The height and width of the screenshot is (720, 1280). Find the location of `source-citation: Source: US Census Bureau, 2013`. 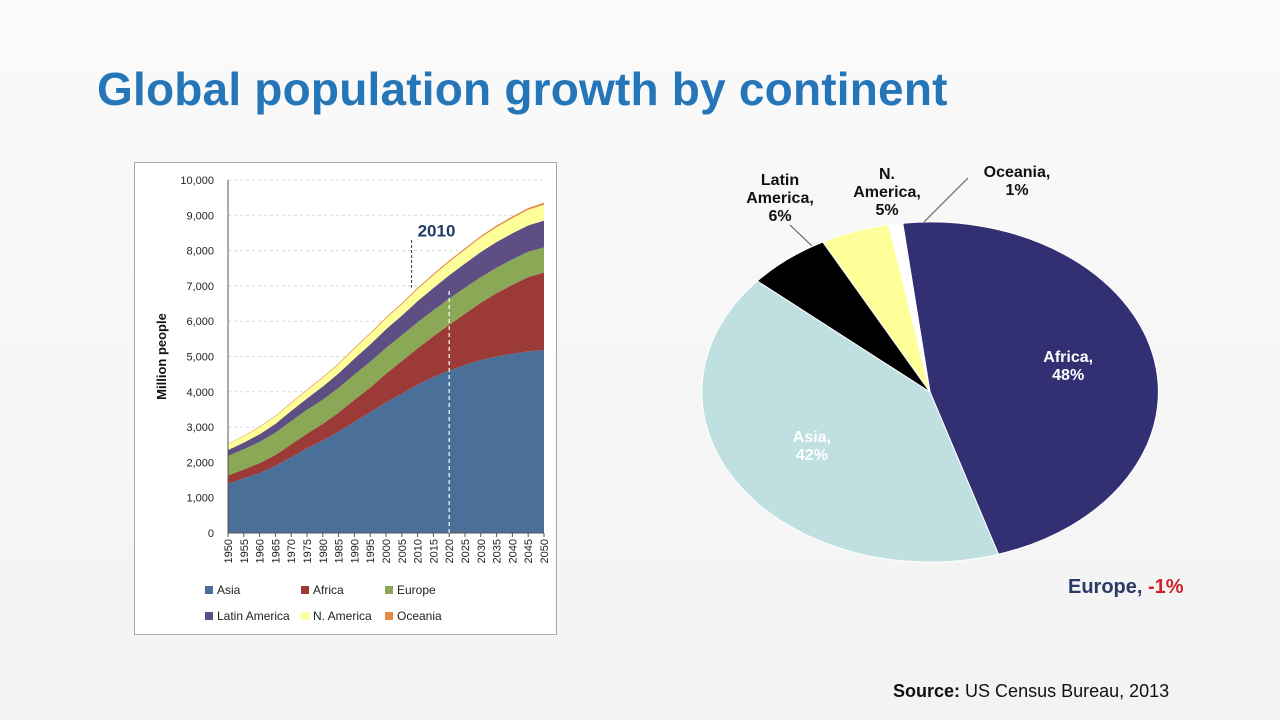

source-citation: Source: US Census Bureau, 2013 is located at coordinates (1031, 691).